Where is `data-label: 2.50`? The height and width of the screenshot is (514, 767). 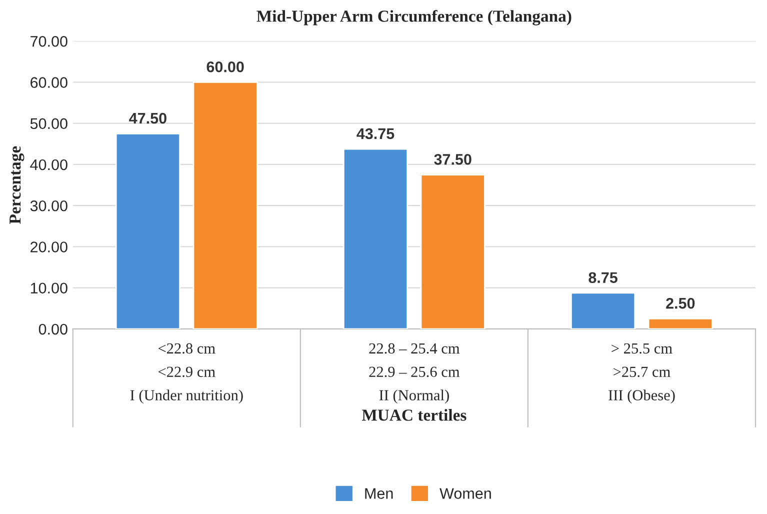
data-label: 2.50 is located at coordinates (680, 303).